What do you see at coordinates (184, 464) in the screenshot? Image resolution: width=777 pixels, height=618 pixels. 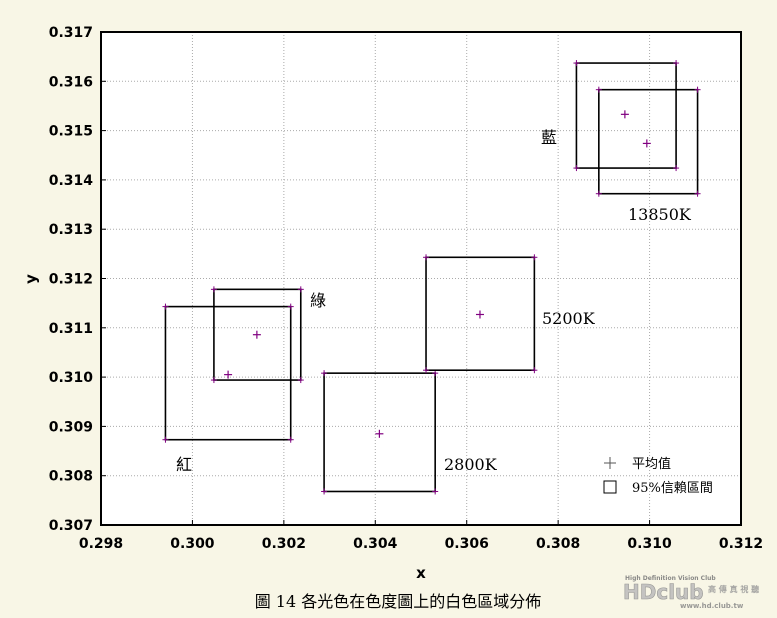 I see `annotation-red: 紅` at bounding box center [184, 464].